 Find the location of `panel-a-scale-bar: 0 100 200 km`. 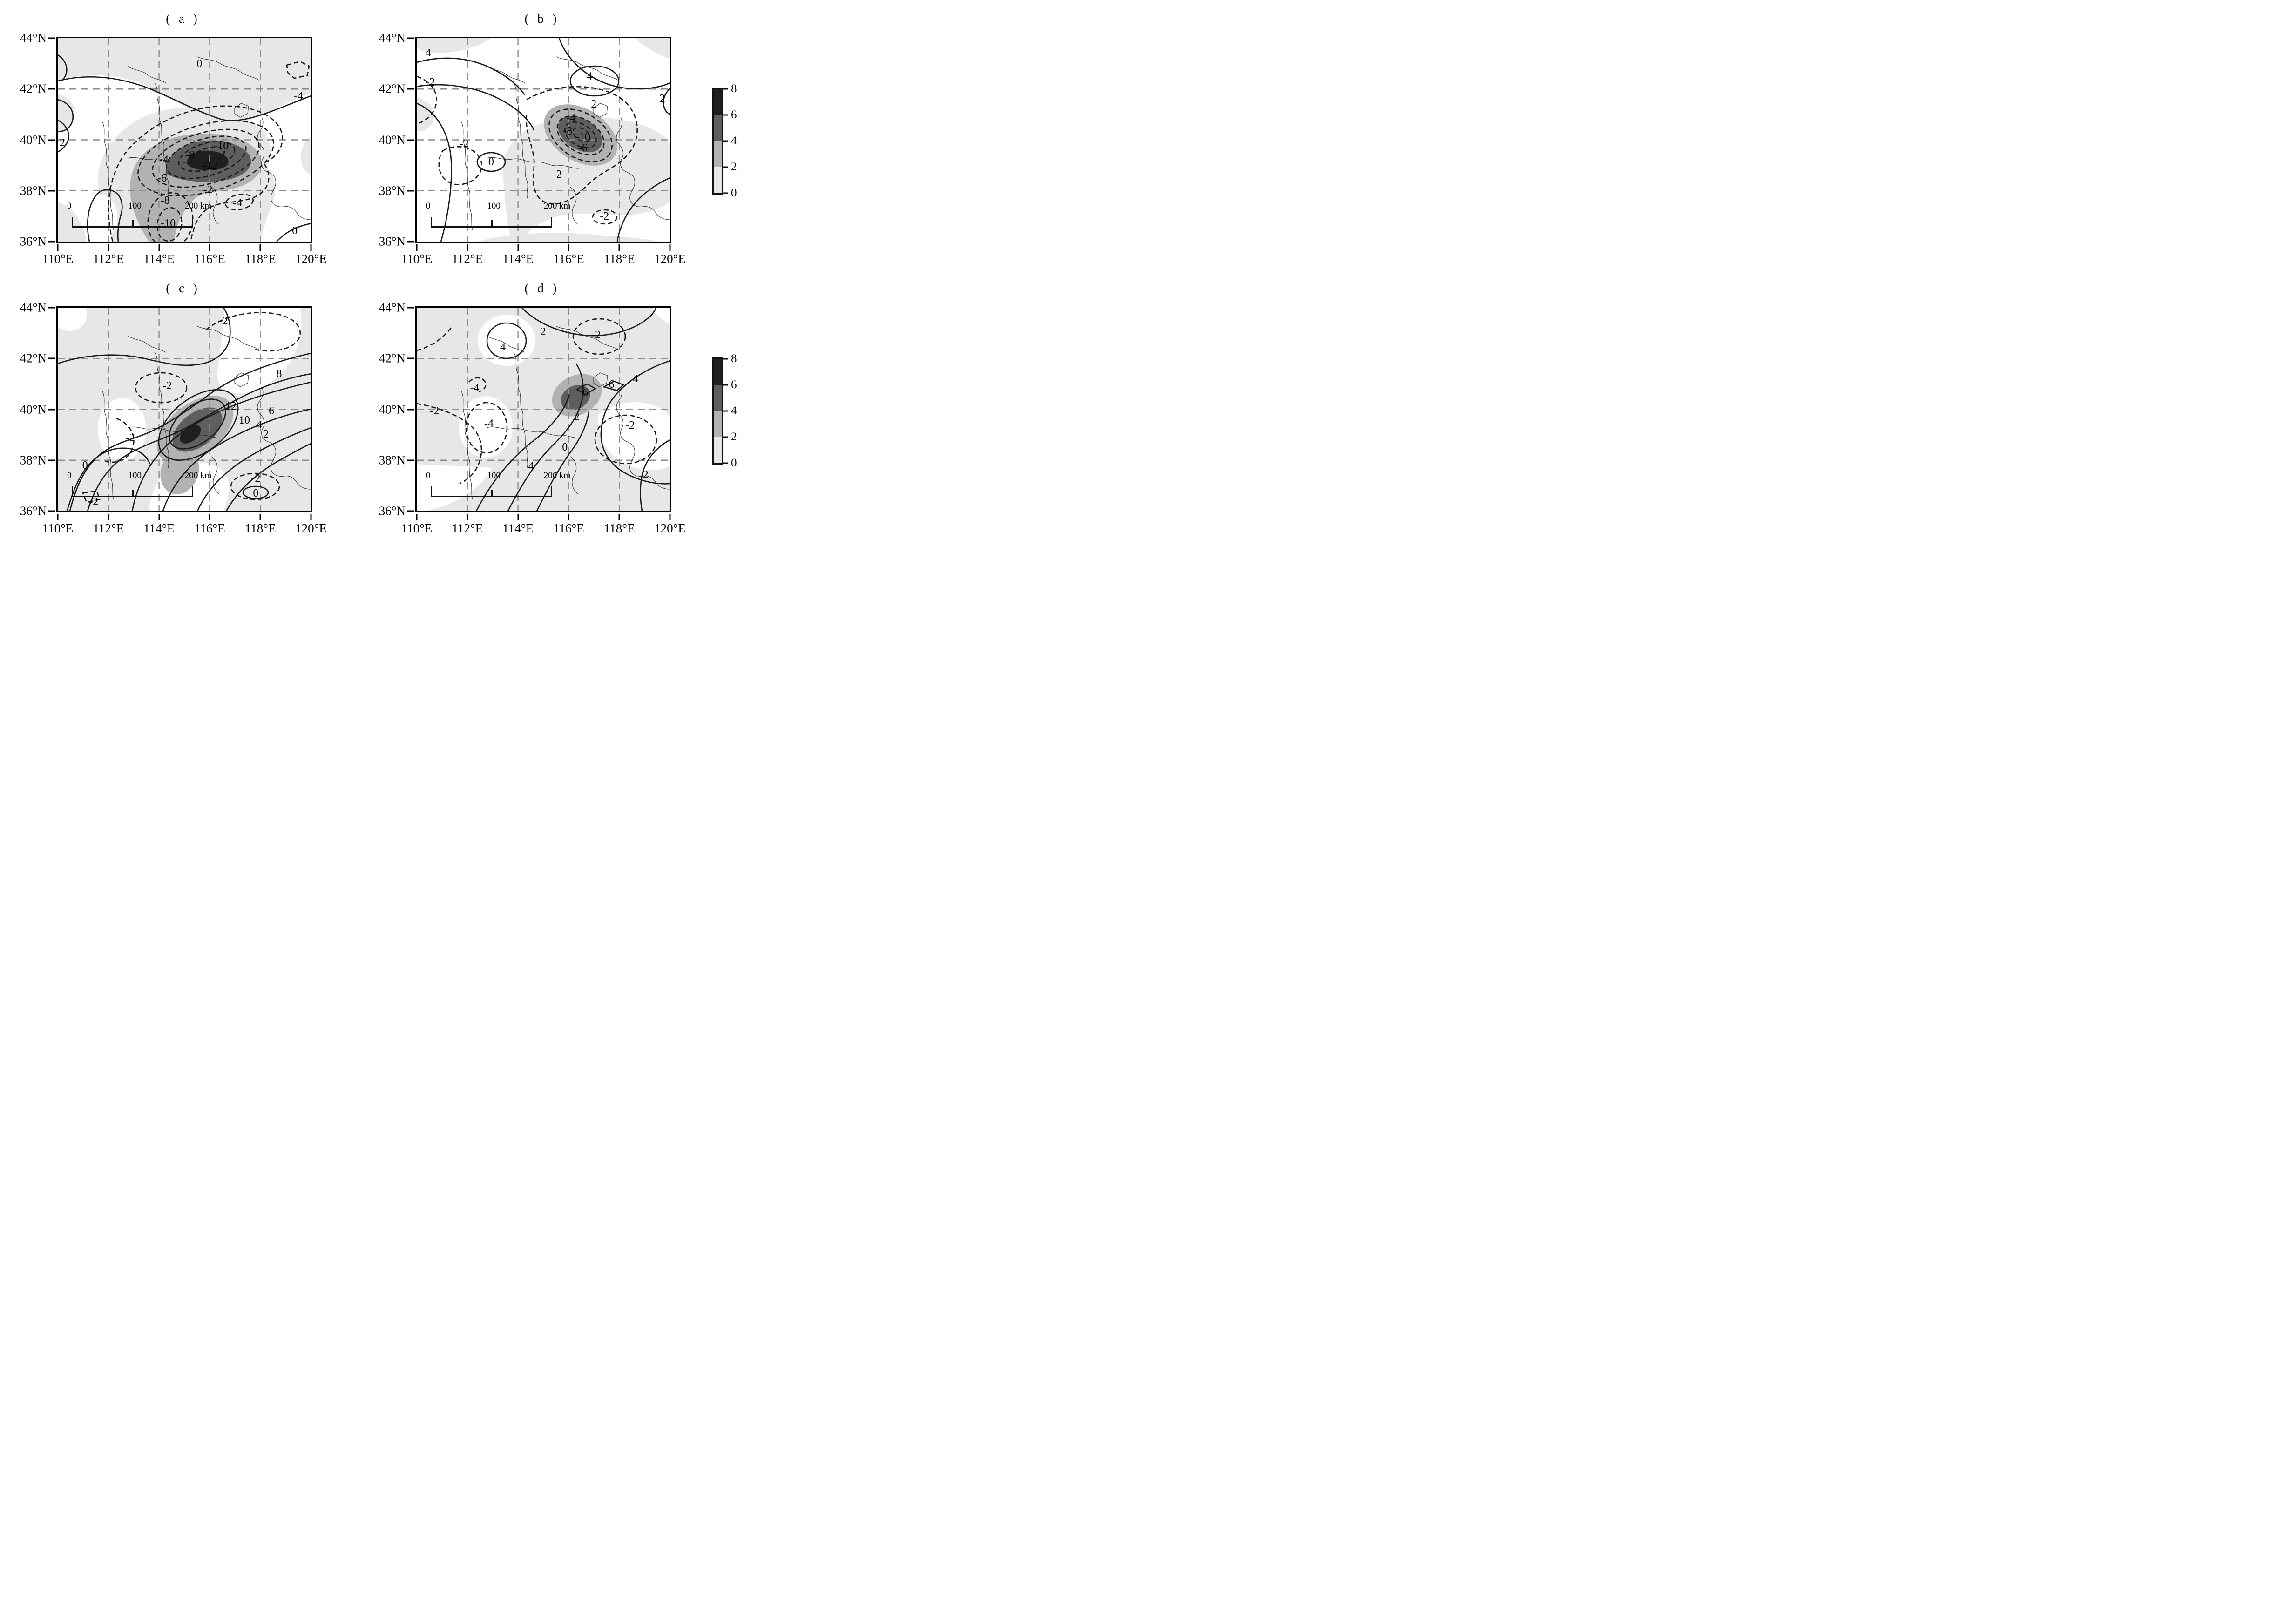

panel-a-scale-bar: 0 100 200 km is located at coordinates (139, 220).